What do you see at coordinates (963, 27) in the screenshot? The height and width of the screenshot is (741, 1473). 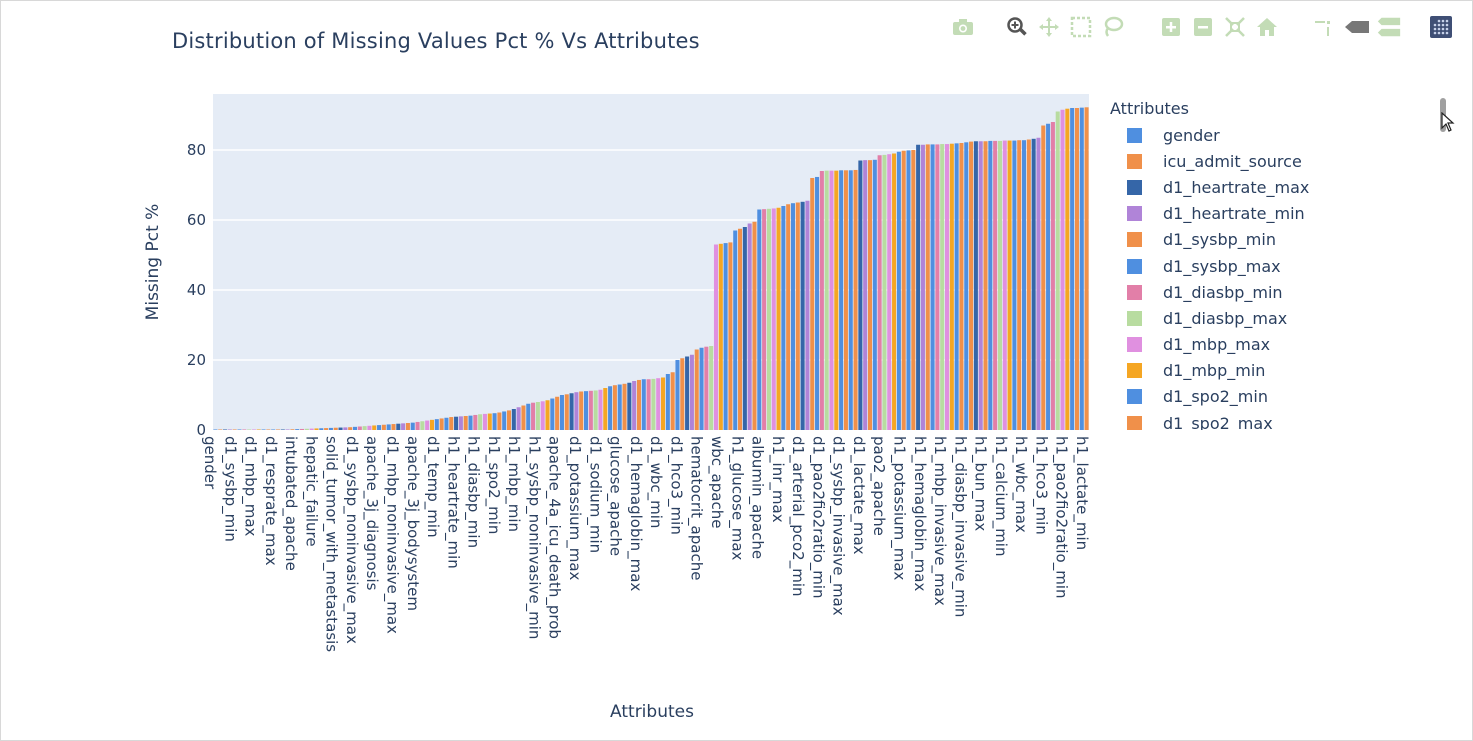 I see `camera-icon` at bounding box center [963, 27].